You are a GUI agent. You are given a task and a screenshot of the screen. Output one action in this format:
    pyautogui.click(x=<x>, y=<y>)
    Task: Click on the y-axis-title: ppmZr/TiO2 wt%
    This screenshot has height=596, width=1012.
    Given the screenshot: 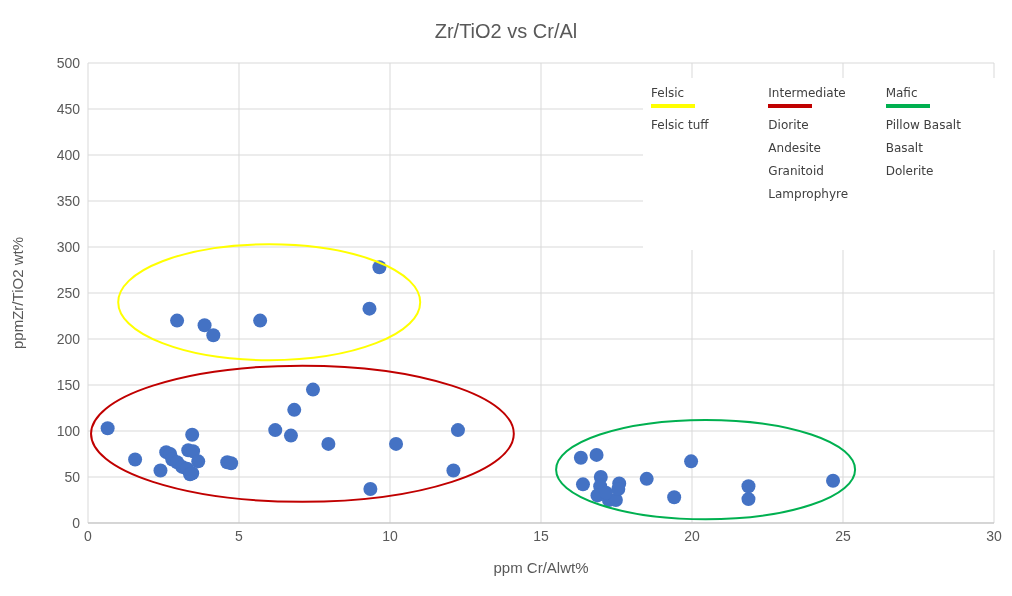 What is the action you would take?
    pyautogui.click(x=18, y=293)
    